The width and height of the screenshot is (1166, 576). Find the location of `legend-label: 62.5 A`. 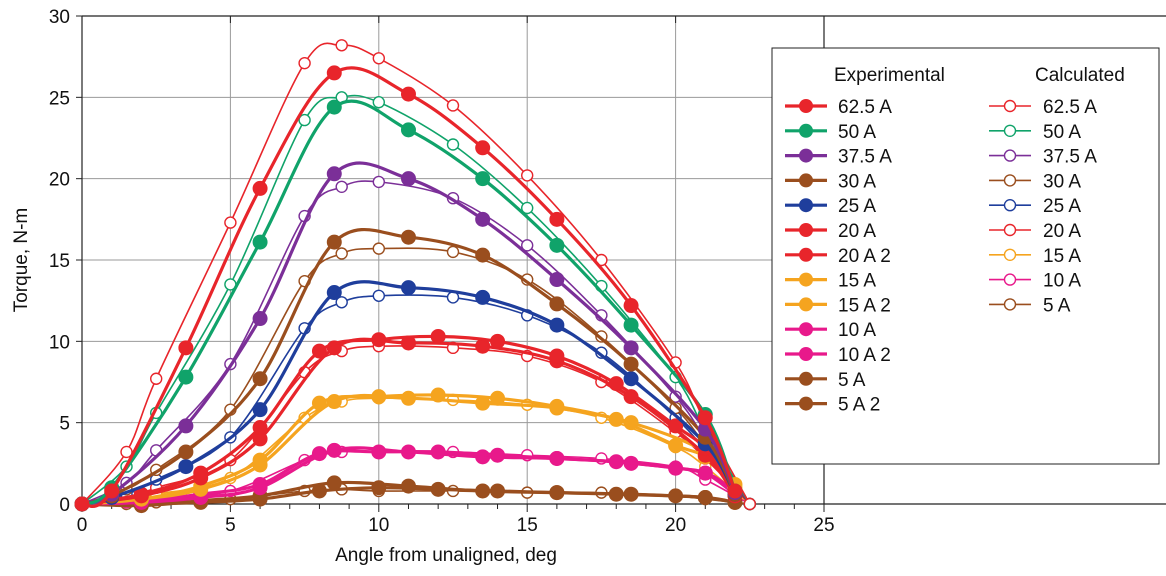

legend-label: 62.5 A is located at coordinates (1070, 107).